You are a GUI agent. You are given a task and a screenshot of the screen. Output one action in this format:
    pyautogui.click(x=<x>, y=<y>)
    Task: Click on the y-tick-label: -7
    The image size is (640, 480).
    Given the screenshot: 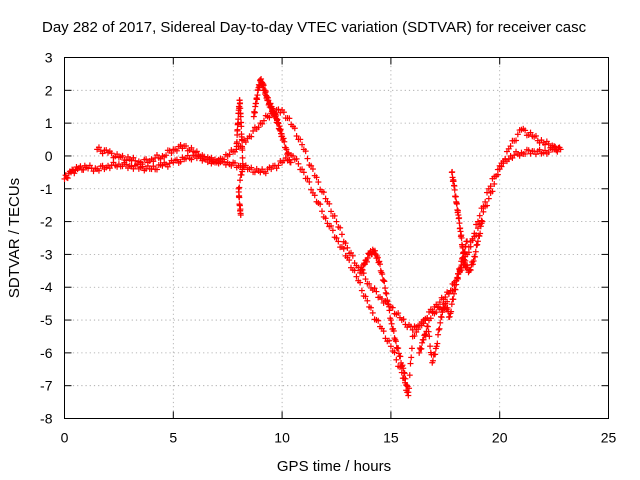 What is the action you would take?
    pyautogui.click(x=46, y=386)
    